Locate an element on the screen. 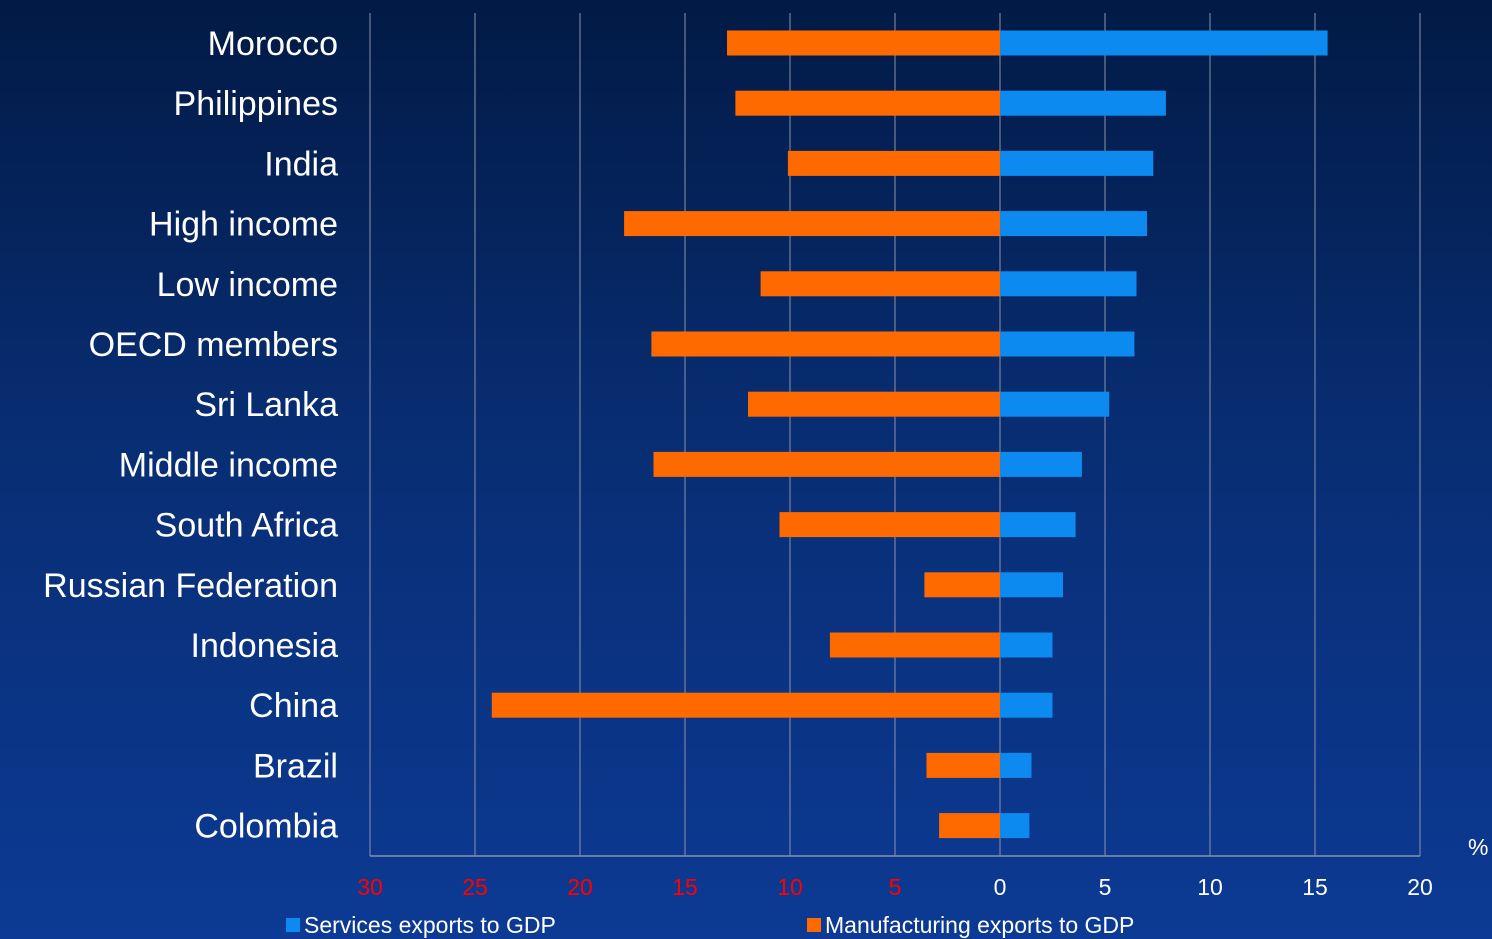 The width and height of the screenshot is (1492, 939). category-label: Russian Federation is located at coordinates (190, 586).